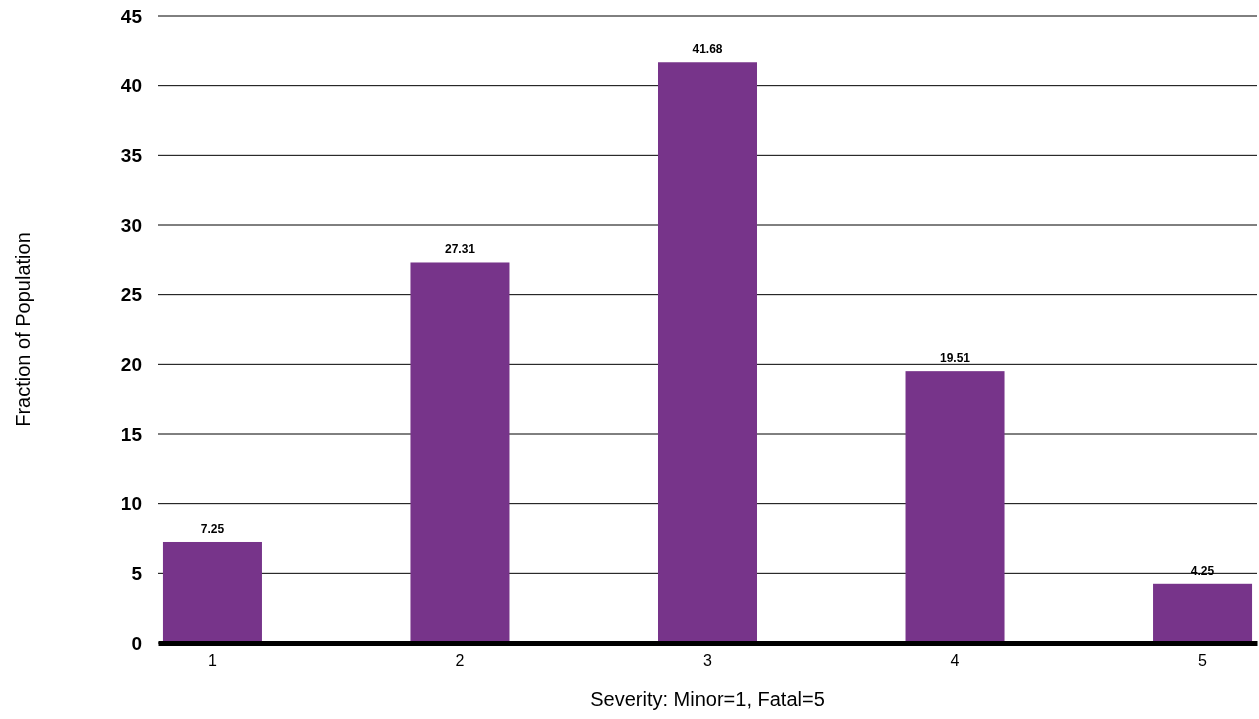  What do you see at coordinates (212, 661) in the screenshot?
I see `x-tick-label: 1` at bounding box center [212, 661].